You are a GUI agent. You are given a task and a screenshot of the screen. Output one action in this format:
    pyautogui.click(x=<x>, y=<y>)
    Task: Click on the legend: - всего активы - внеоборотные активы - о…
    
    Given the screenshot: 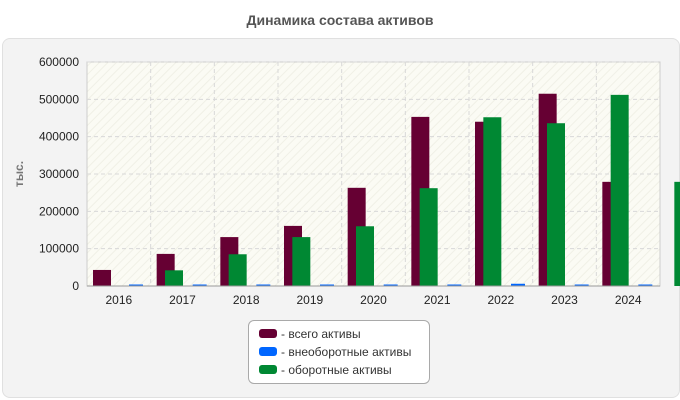 What is the action you would take?
    pyautogui.click(x=339, y=352)
    